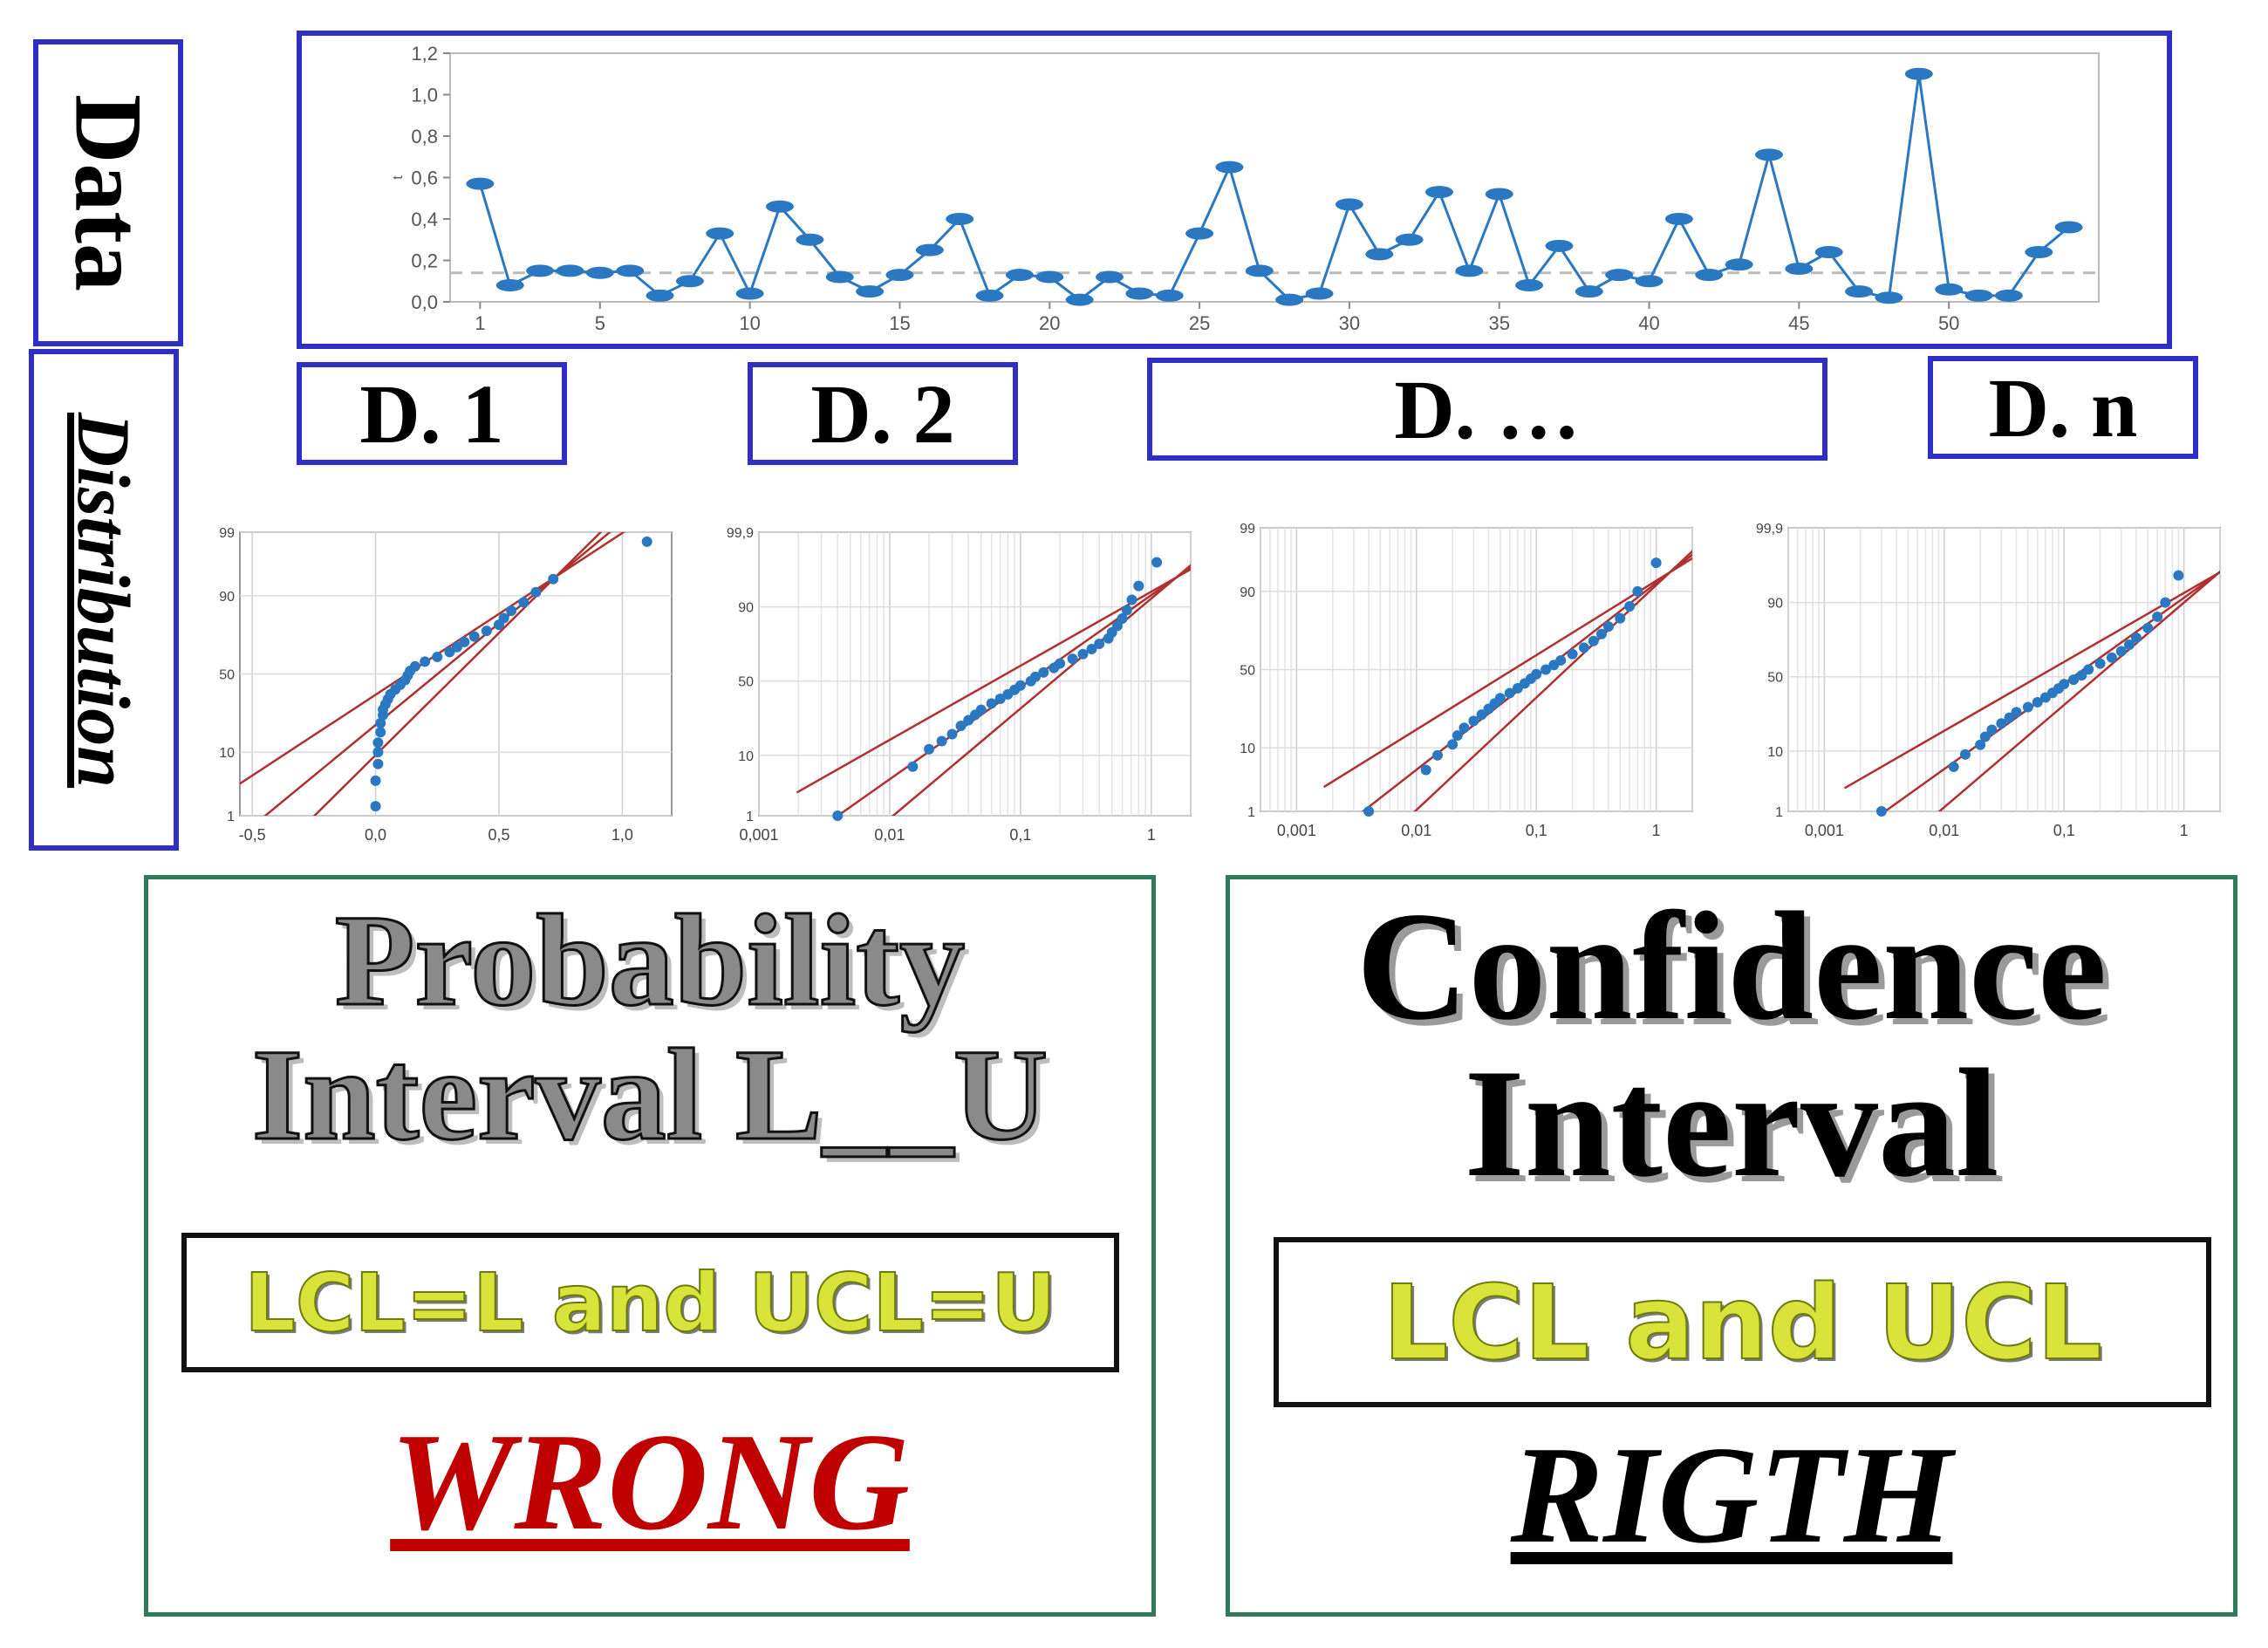 This screenshot has height=1648, width=2268. What do you see at coordinates (1742, 1323) in the screenshot?
I see `lcl-ucl-text: LCL and UCL` at bounding box center [1742, 1323].